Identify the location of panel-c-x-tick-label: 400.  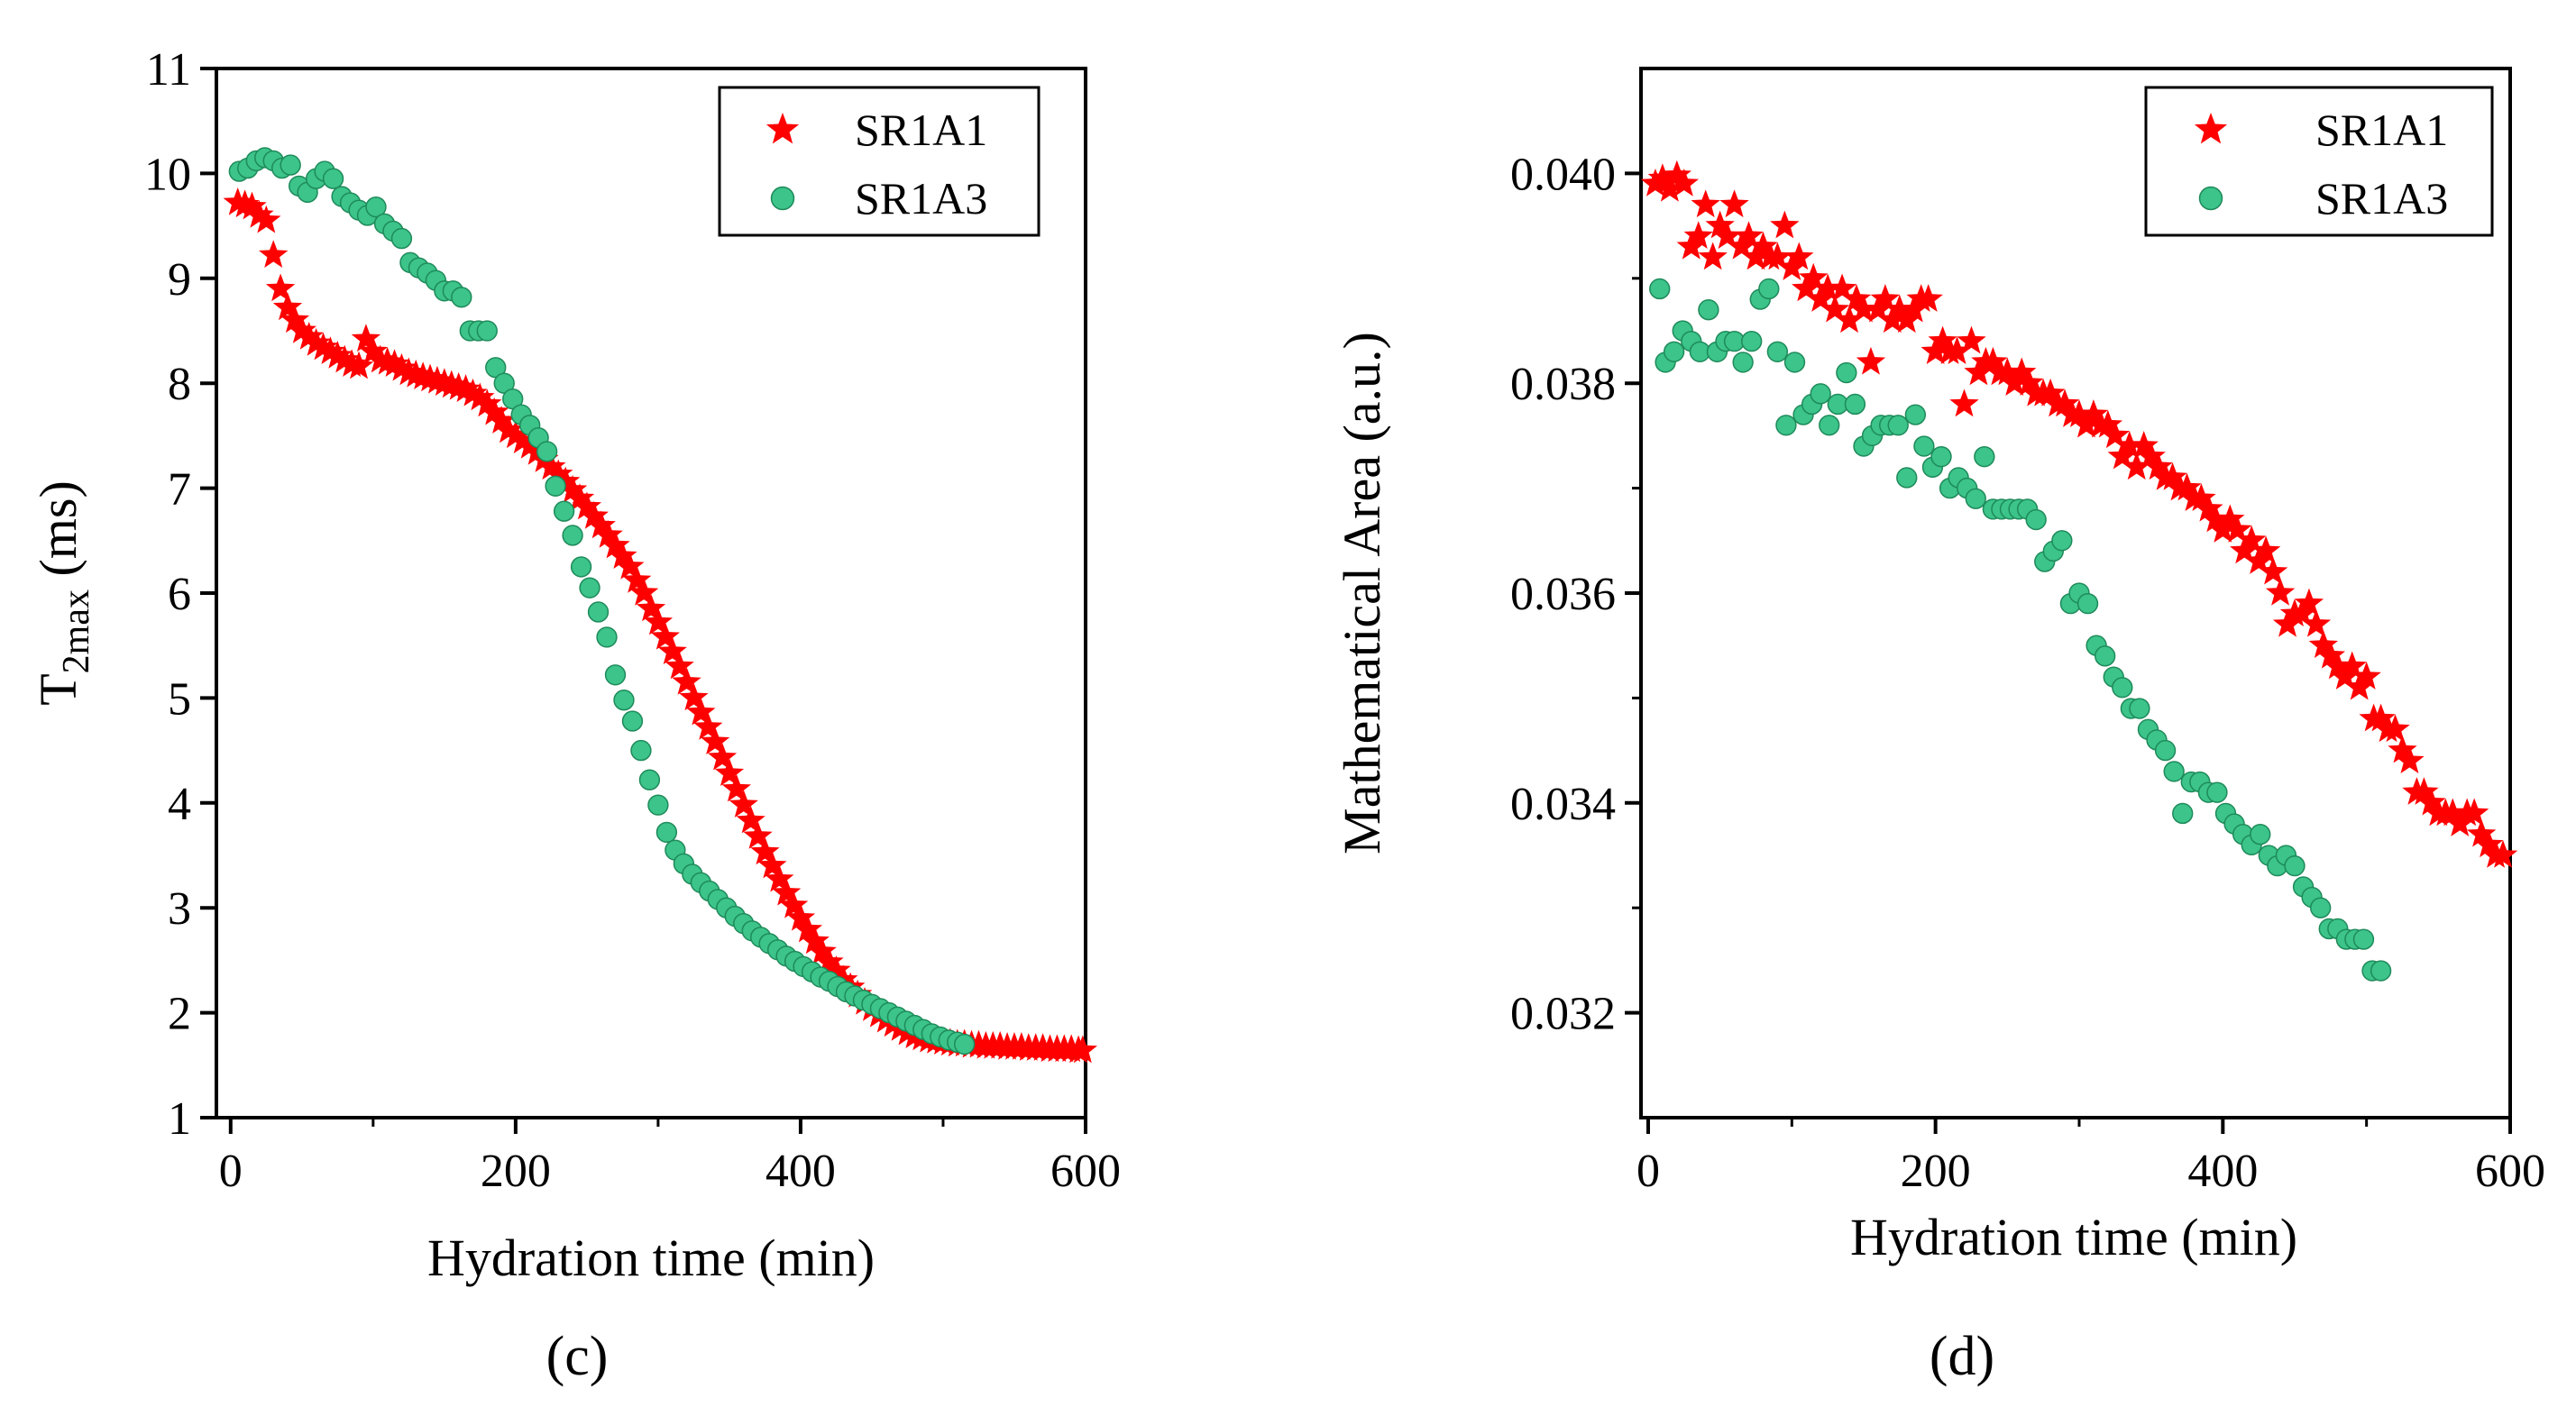
(800, 1171).